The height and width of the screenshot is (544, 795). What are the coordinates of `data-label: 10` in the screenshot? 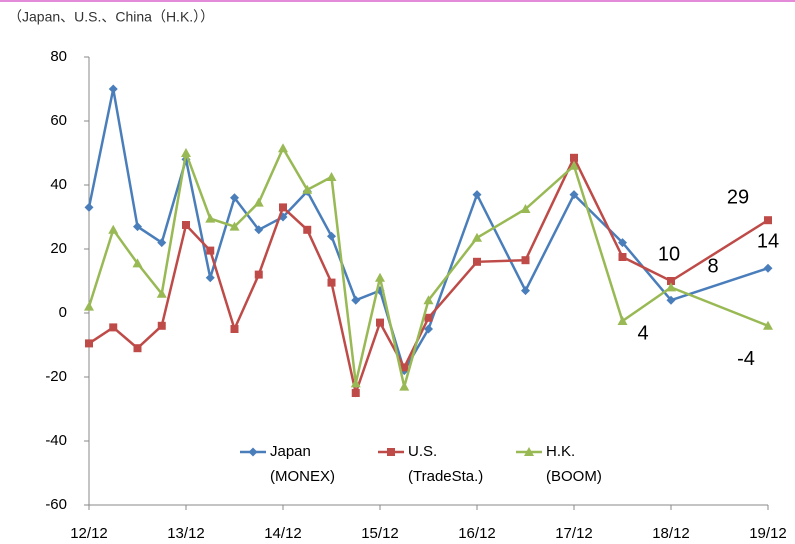 It's located at (669, 254).